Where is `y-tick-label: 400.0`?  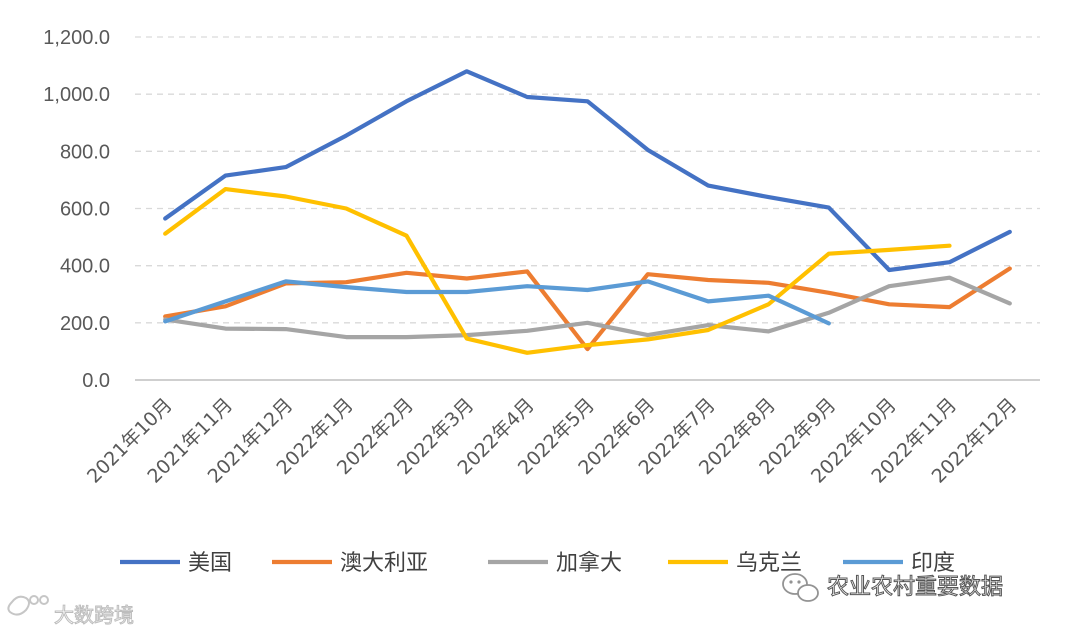 y-tick-label: 400.0 is located at coordinates (85, 267).